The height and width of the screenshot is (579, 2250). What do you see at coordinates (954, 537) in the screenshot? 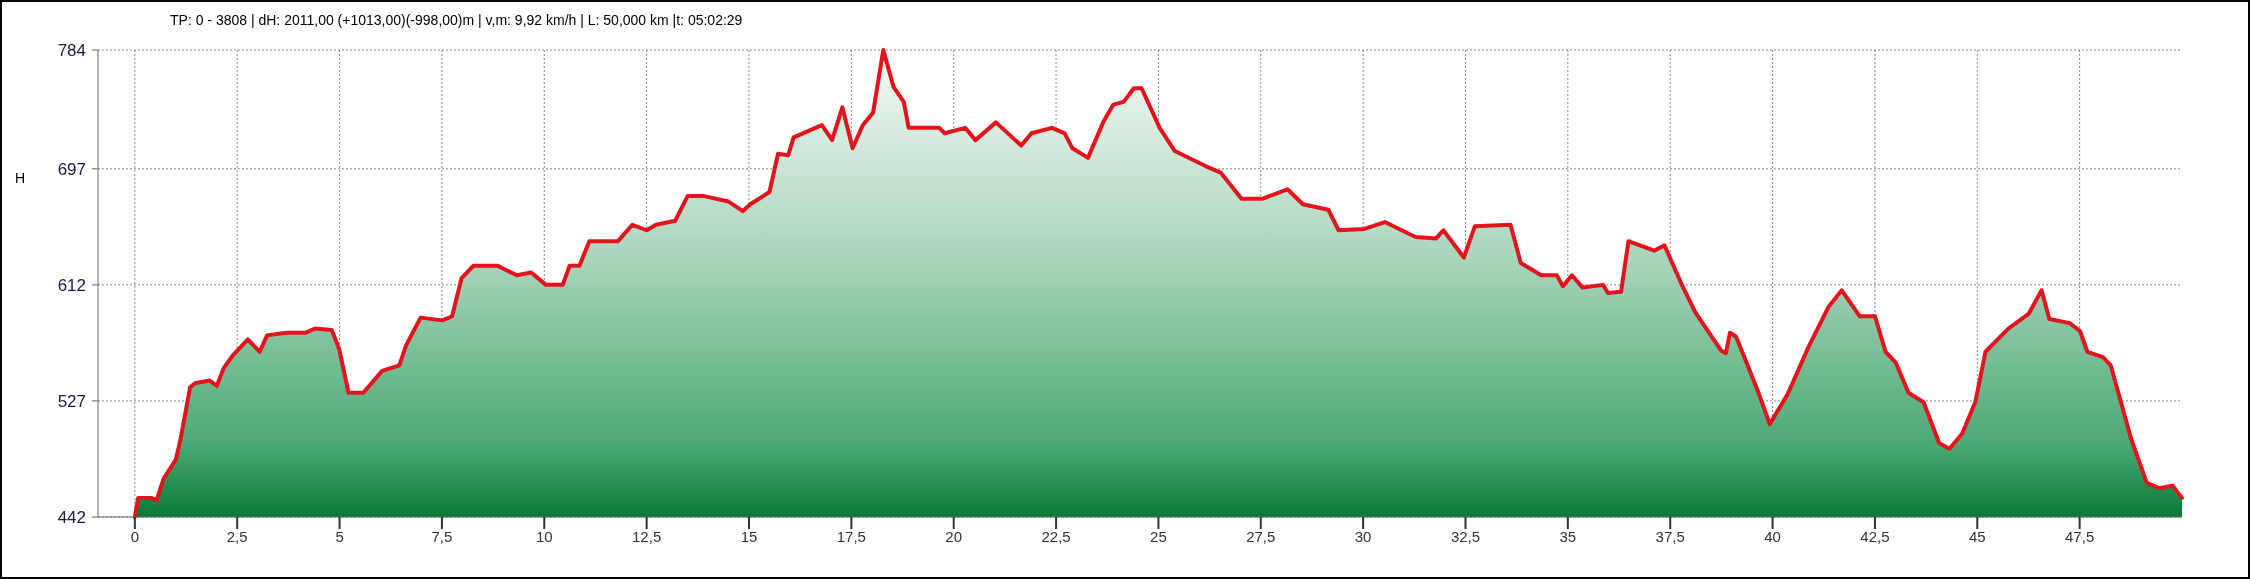
I see `x-tick-label: 20` at bounding box center [954, 537].